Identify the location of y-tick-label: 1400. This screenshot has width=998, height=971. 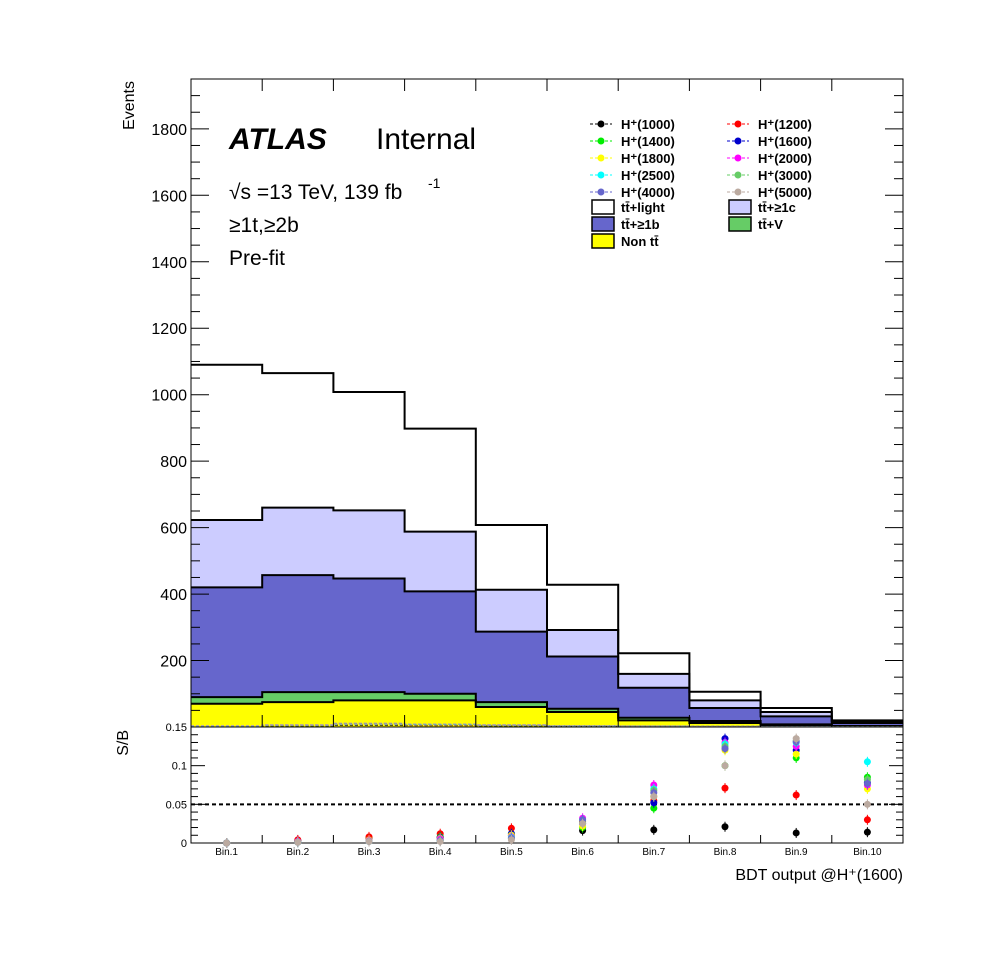
(169, 263).